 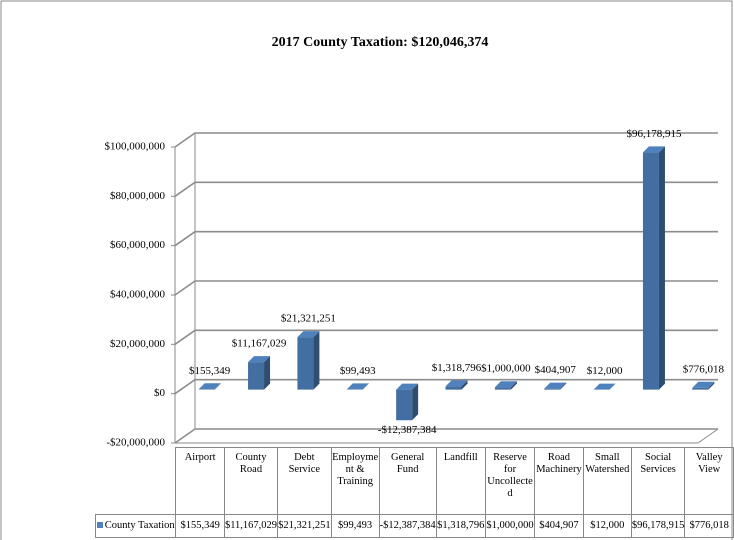 I want to click on data-label: $99,493, so click(x=358, y=371).